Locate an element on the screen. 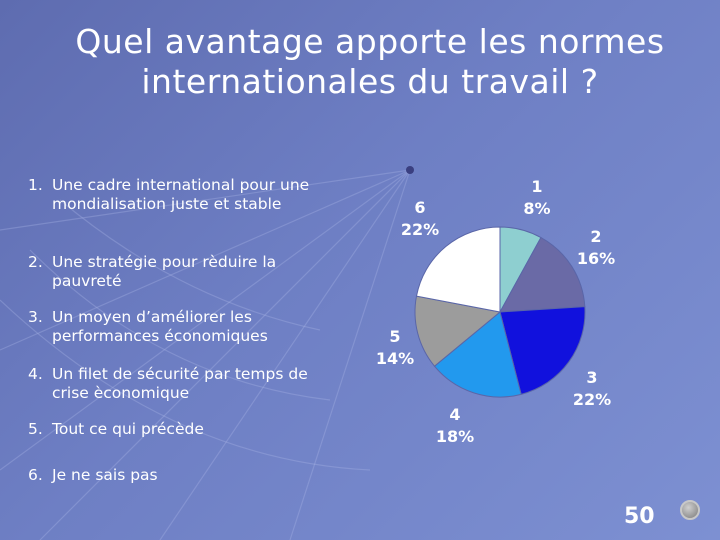 The width and height of the screenshot is (720, 540). pie-slices is located at coordinates (500, 312).